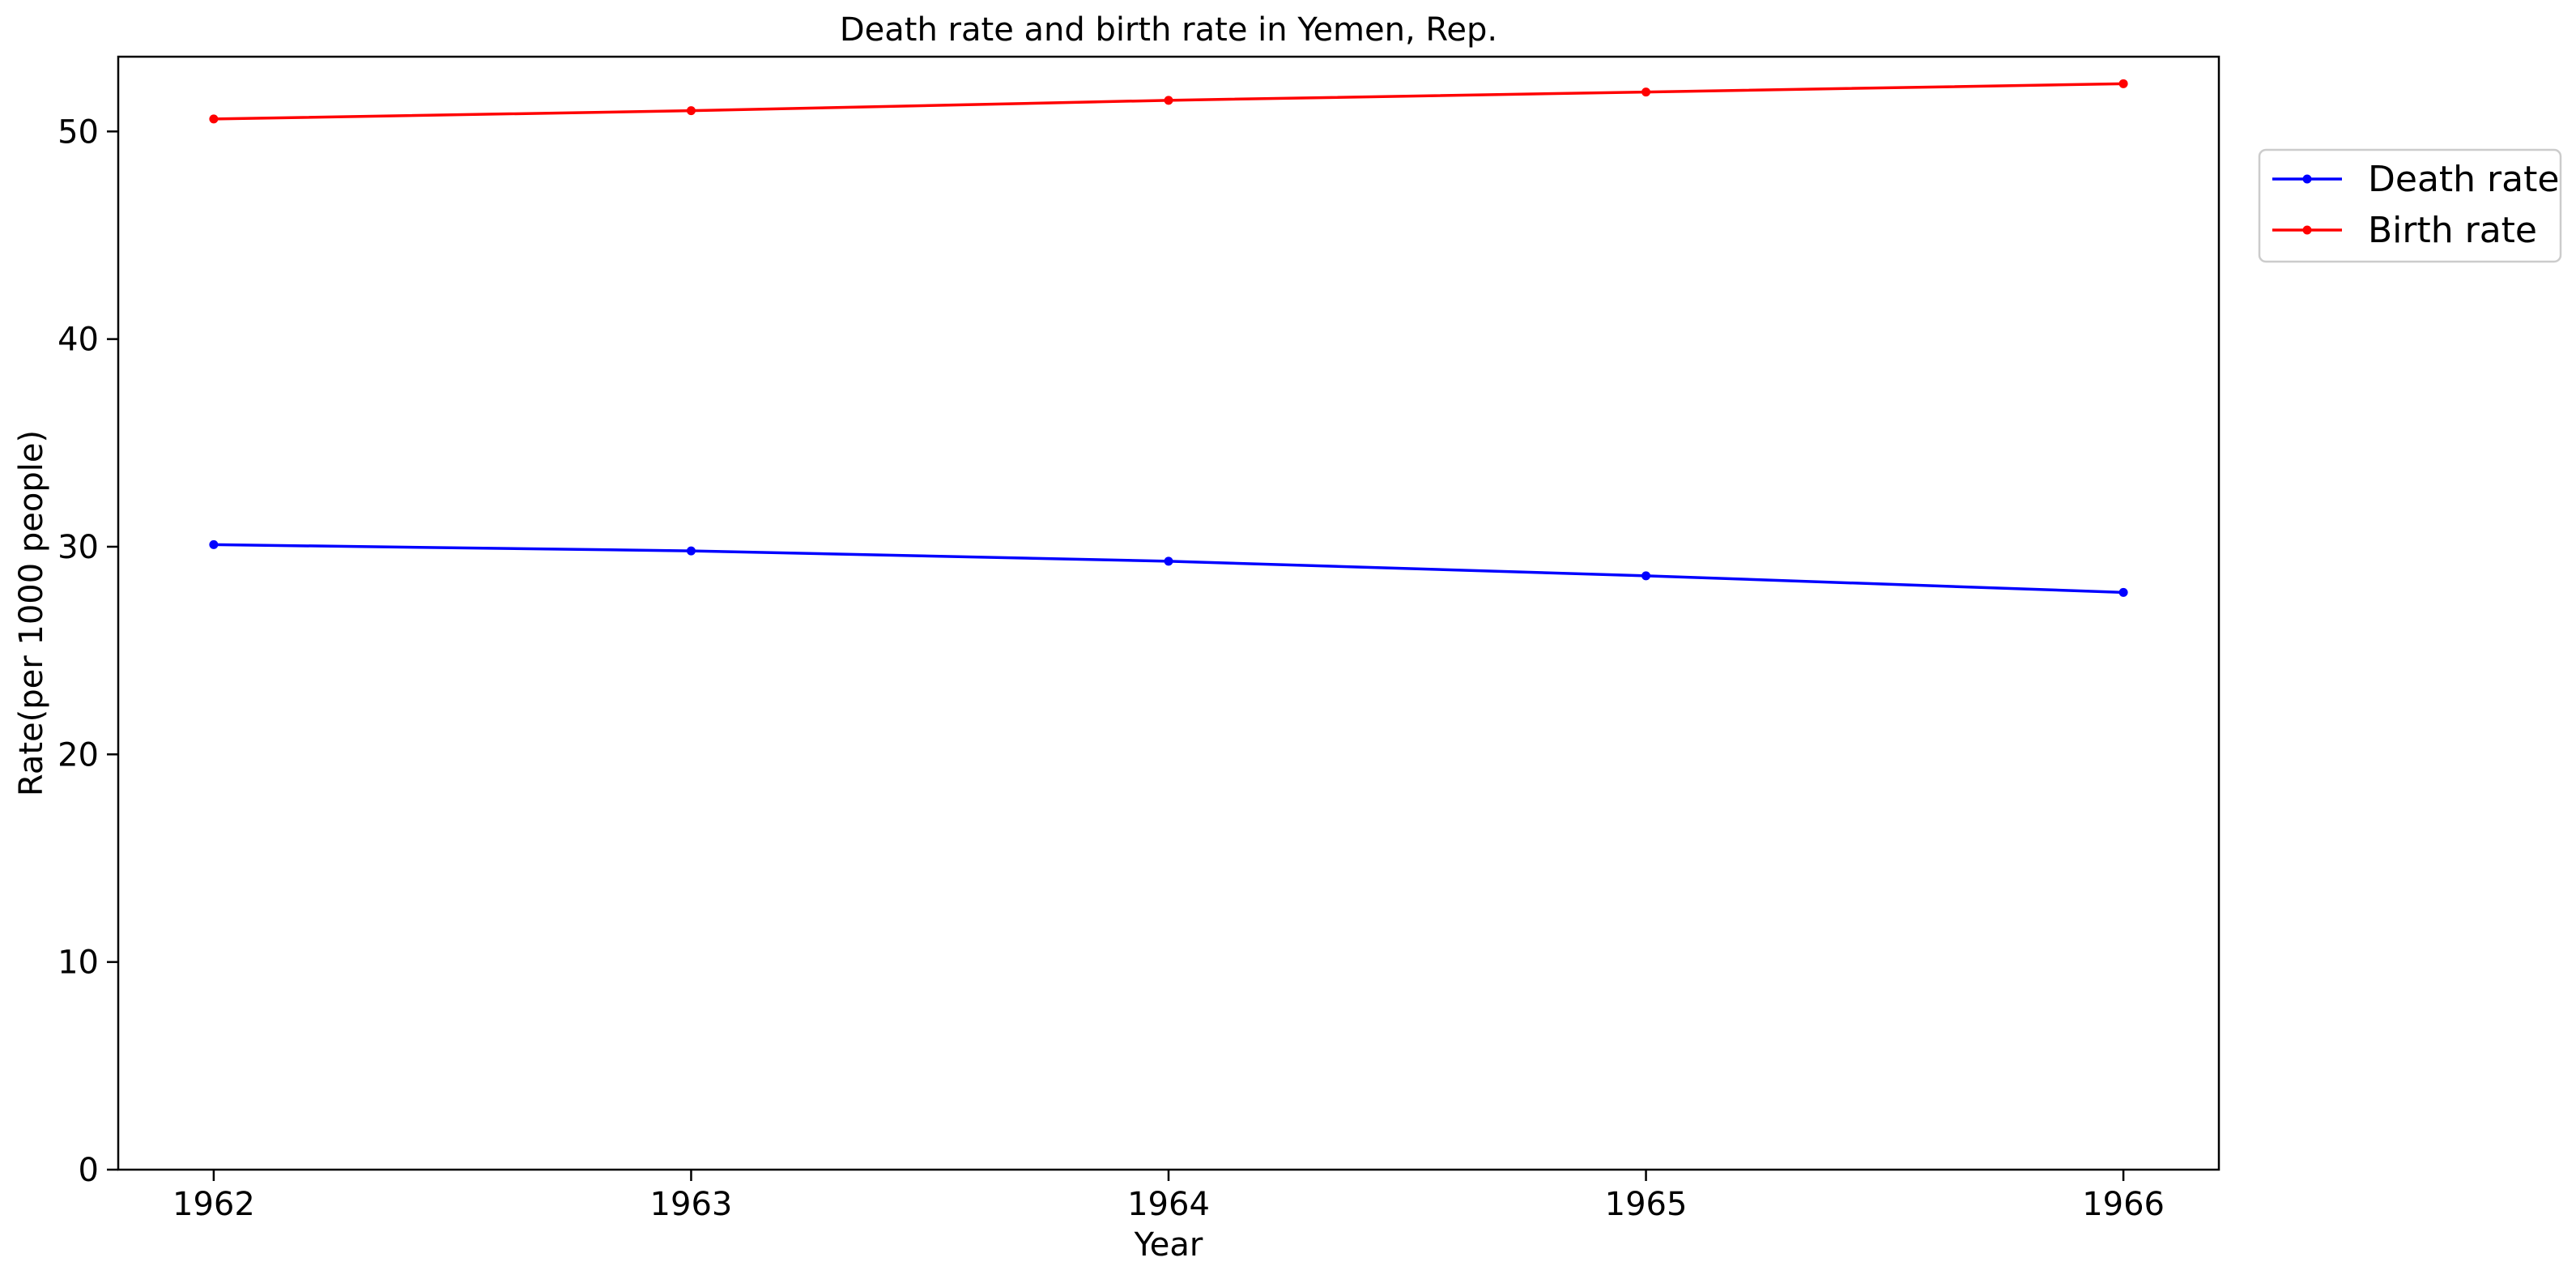 The image size is (2576, 1279). Describe the element at coordinates (2463, 179) in the screenshot. I see `legend-label: Death rate` at that location.